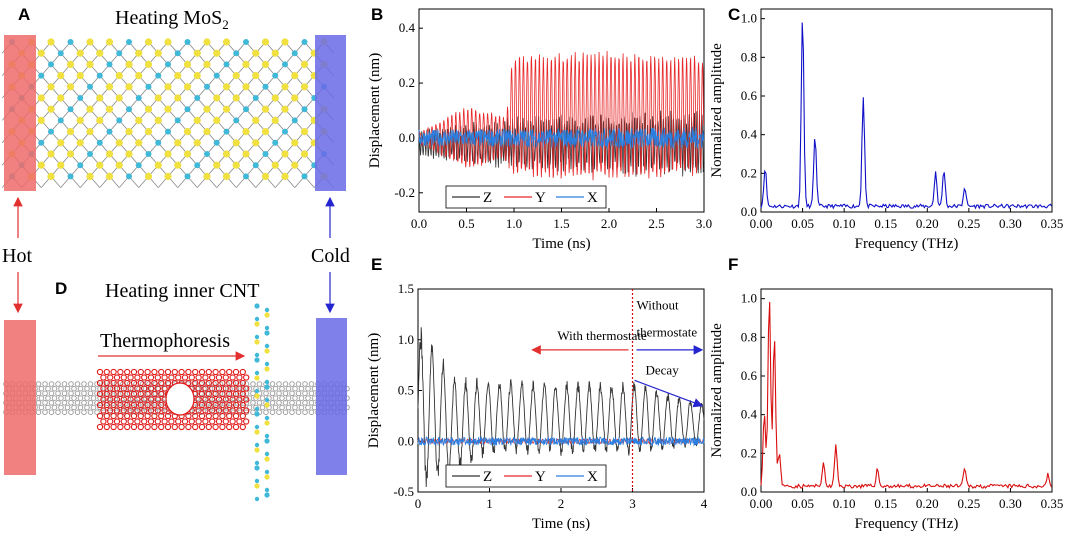 The width and height of the screenshot is (1065, 542). What do you see at coordinates (407, 82) in the screenshot?
I see `y-tick-label: 0.2` at bounding box center [407, 82].